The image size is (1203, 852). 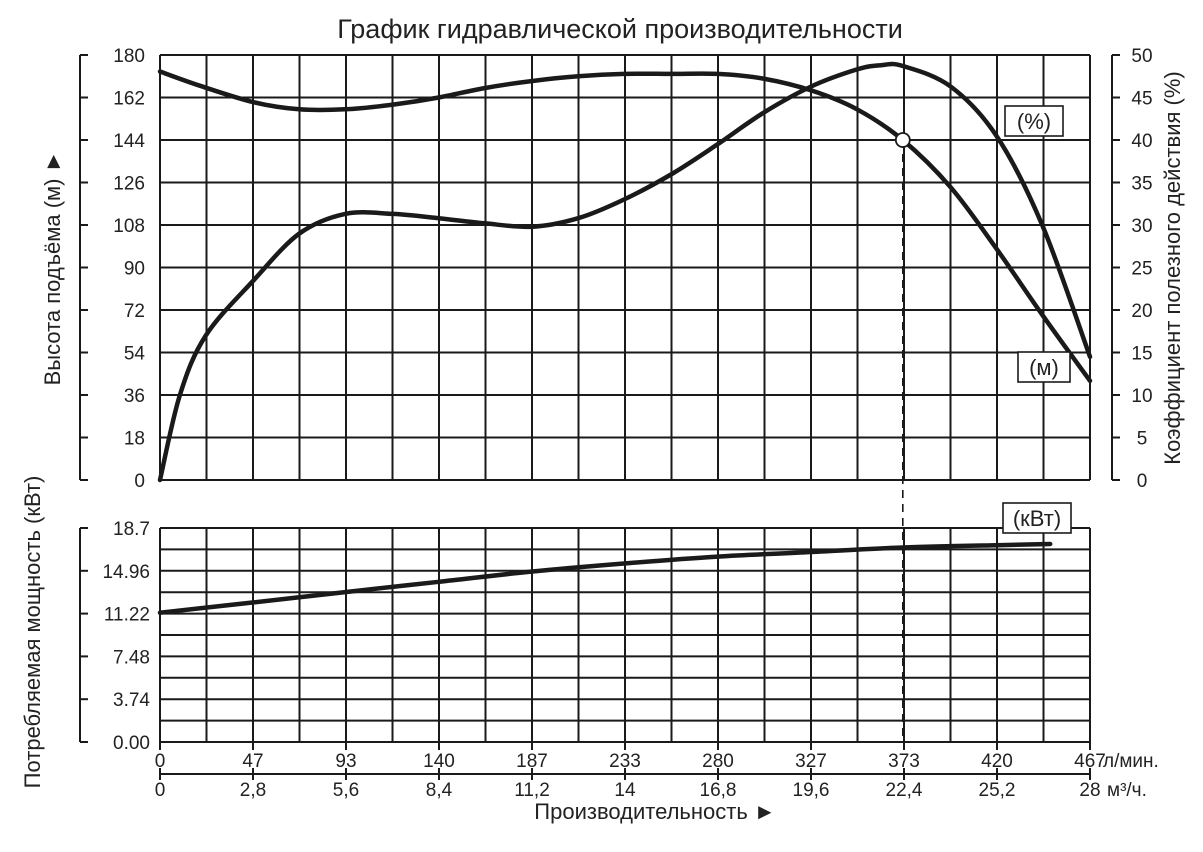 What do you see at coordinates (1141, 56) in the screenshot?
I see `right-y-tick-label: 50` at bounding box center [1141, 56].